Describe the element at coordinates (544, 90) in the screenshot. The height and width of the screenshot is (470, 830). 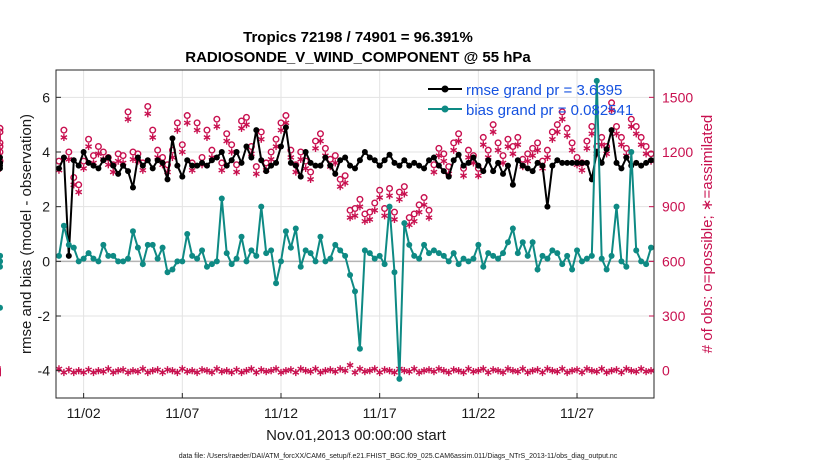
I see `legend-rmse-label: rmse grand pr = 3.6395` at that location.